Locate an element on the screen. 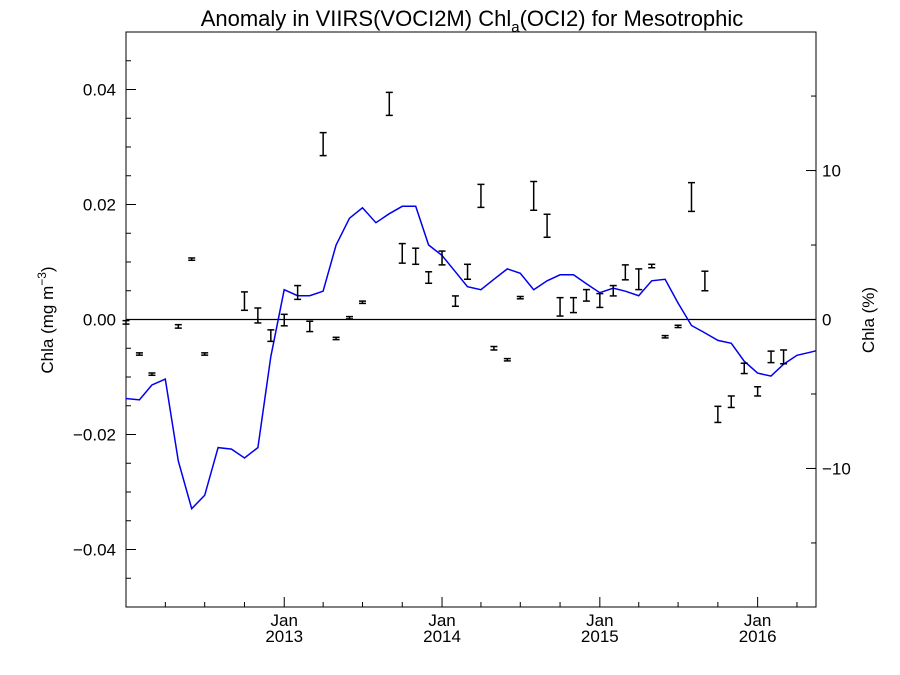 This screenshot has height=675, width=900. right-tick-label: −10 is located at coordinates (836, 468).